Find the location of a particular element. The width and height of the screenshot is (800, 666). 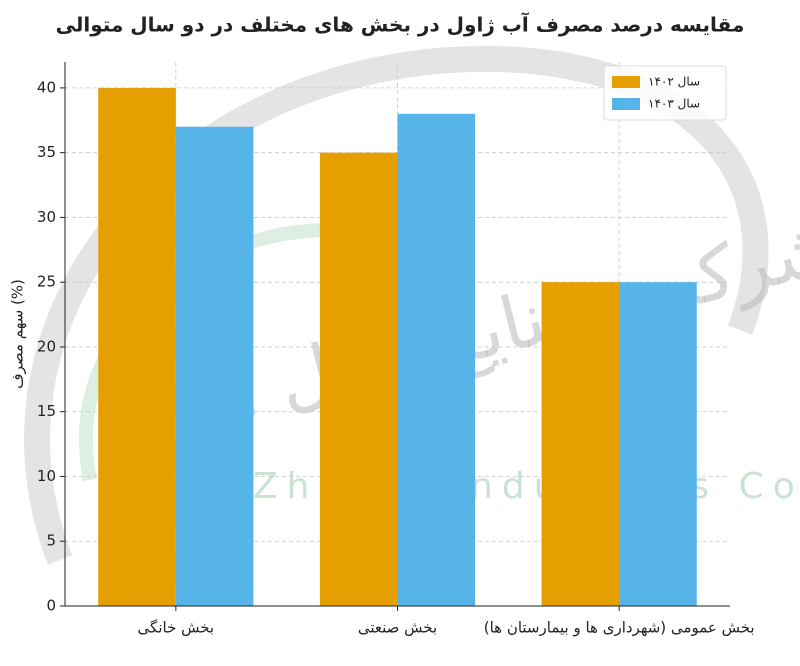

y-tick-label: 40 is located at coordinates (46, 87).